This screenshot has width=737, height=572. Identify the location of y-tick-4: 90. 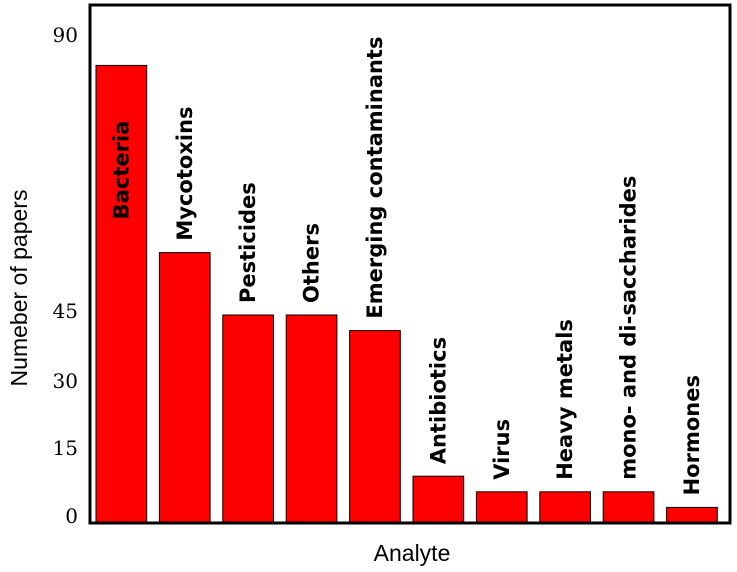
(65, 35).